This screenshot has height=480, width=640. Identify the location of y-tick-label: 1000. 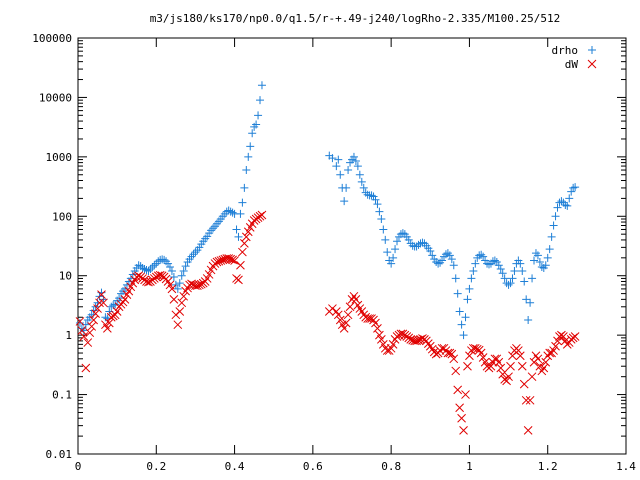
(59, 157).